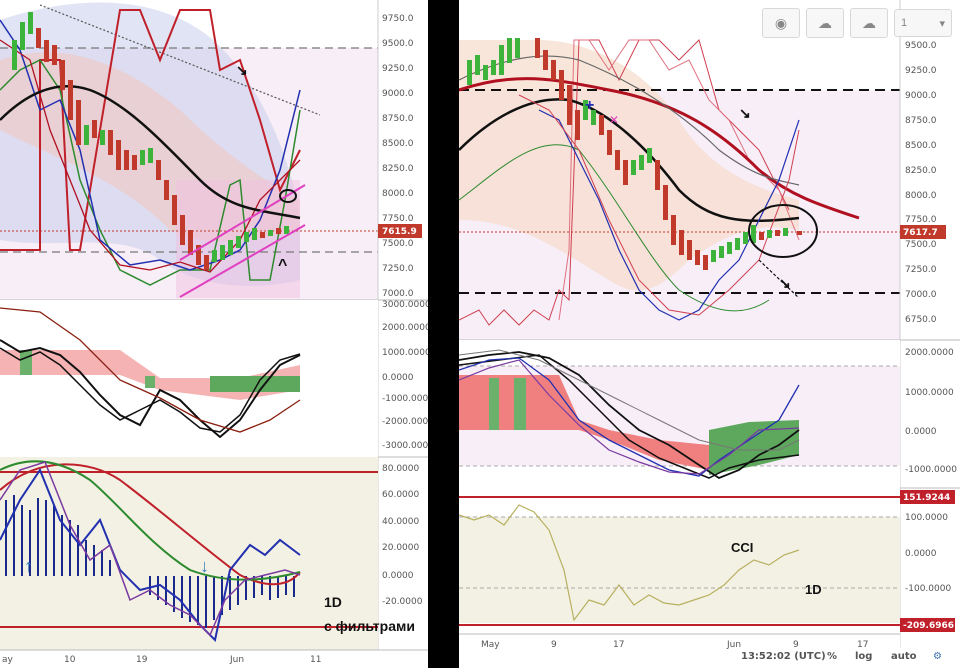  Describe the element at coordinates (398, 576) in the screenshot. I see `ind-axis-label: 0.0000` at that location.